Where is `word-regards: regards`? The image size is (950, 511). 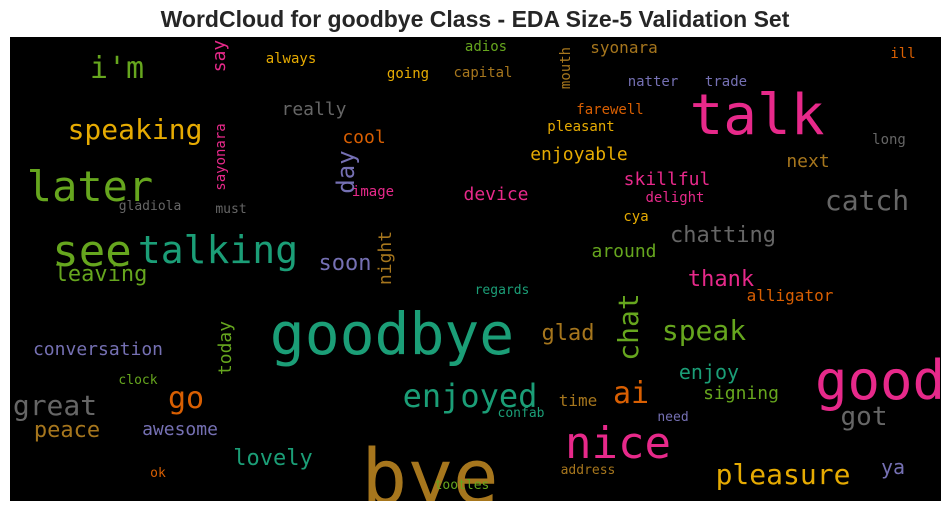 word-regards: regards is located at coordinates (502, 290).